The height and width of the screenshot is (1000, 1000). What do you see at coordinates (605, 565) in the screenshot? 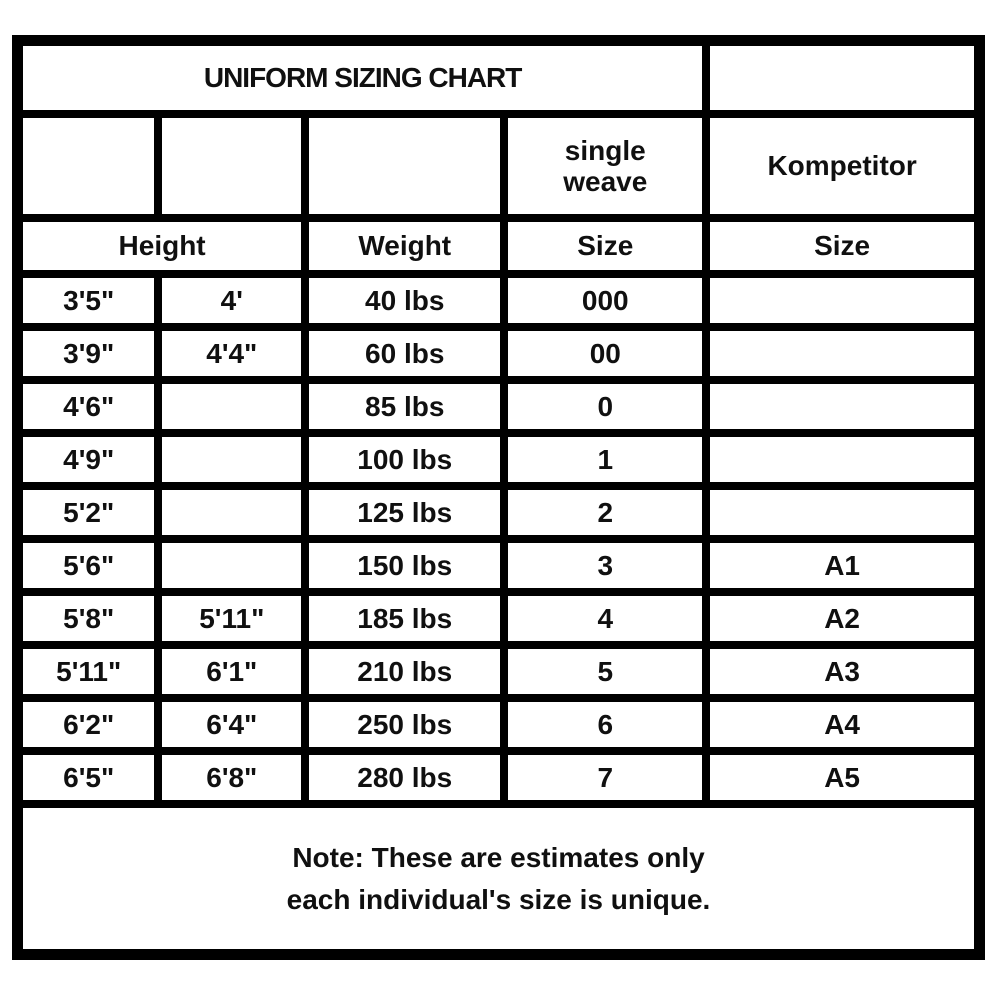
I see `cell-single-weave-size: 3` at bounding box center [605, 565].